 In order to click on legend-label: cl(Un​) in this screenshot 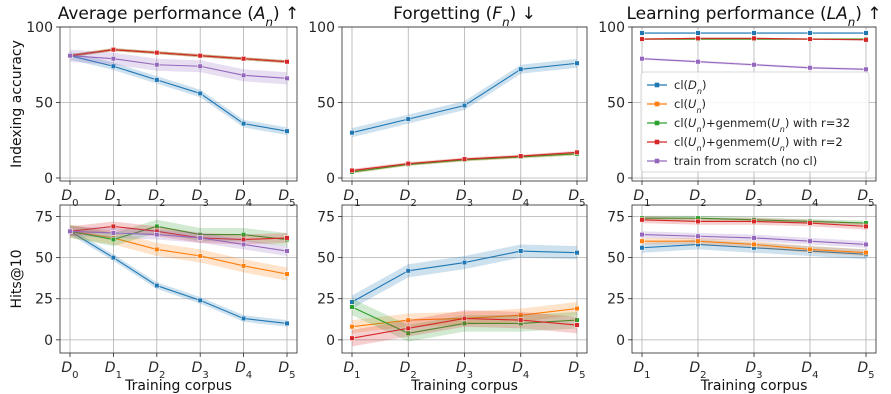, I will do `click(690, 106)`.